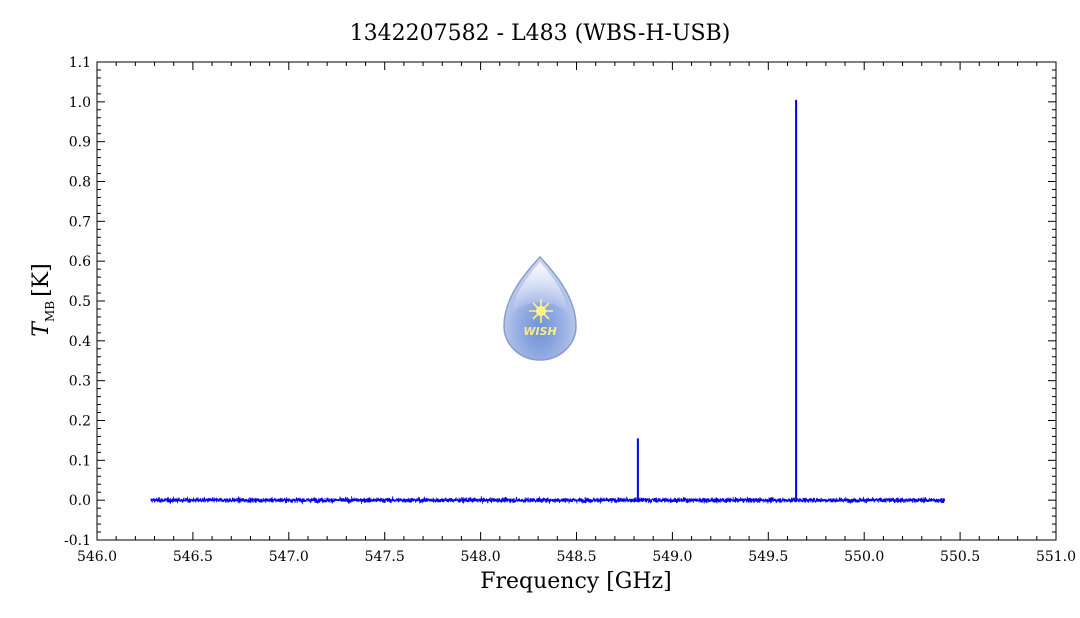  I want to click on y-tick-label: 0.3, so click(80, 382).